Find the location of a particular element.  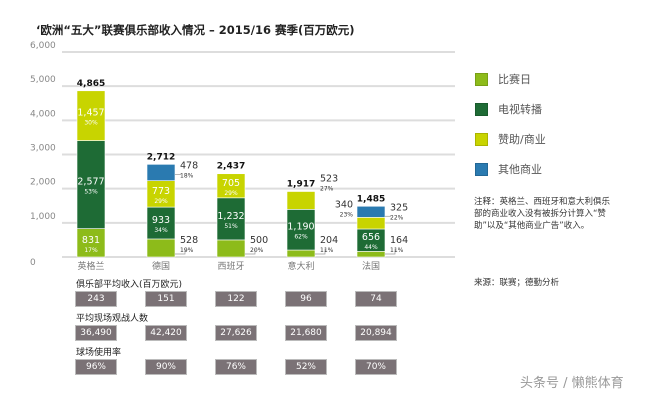

percent-label: 19% is located at coordinates (187, 250).